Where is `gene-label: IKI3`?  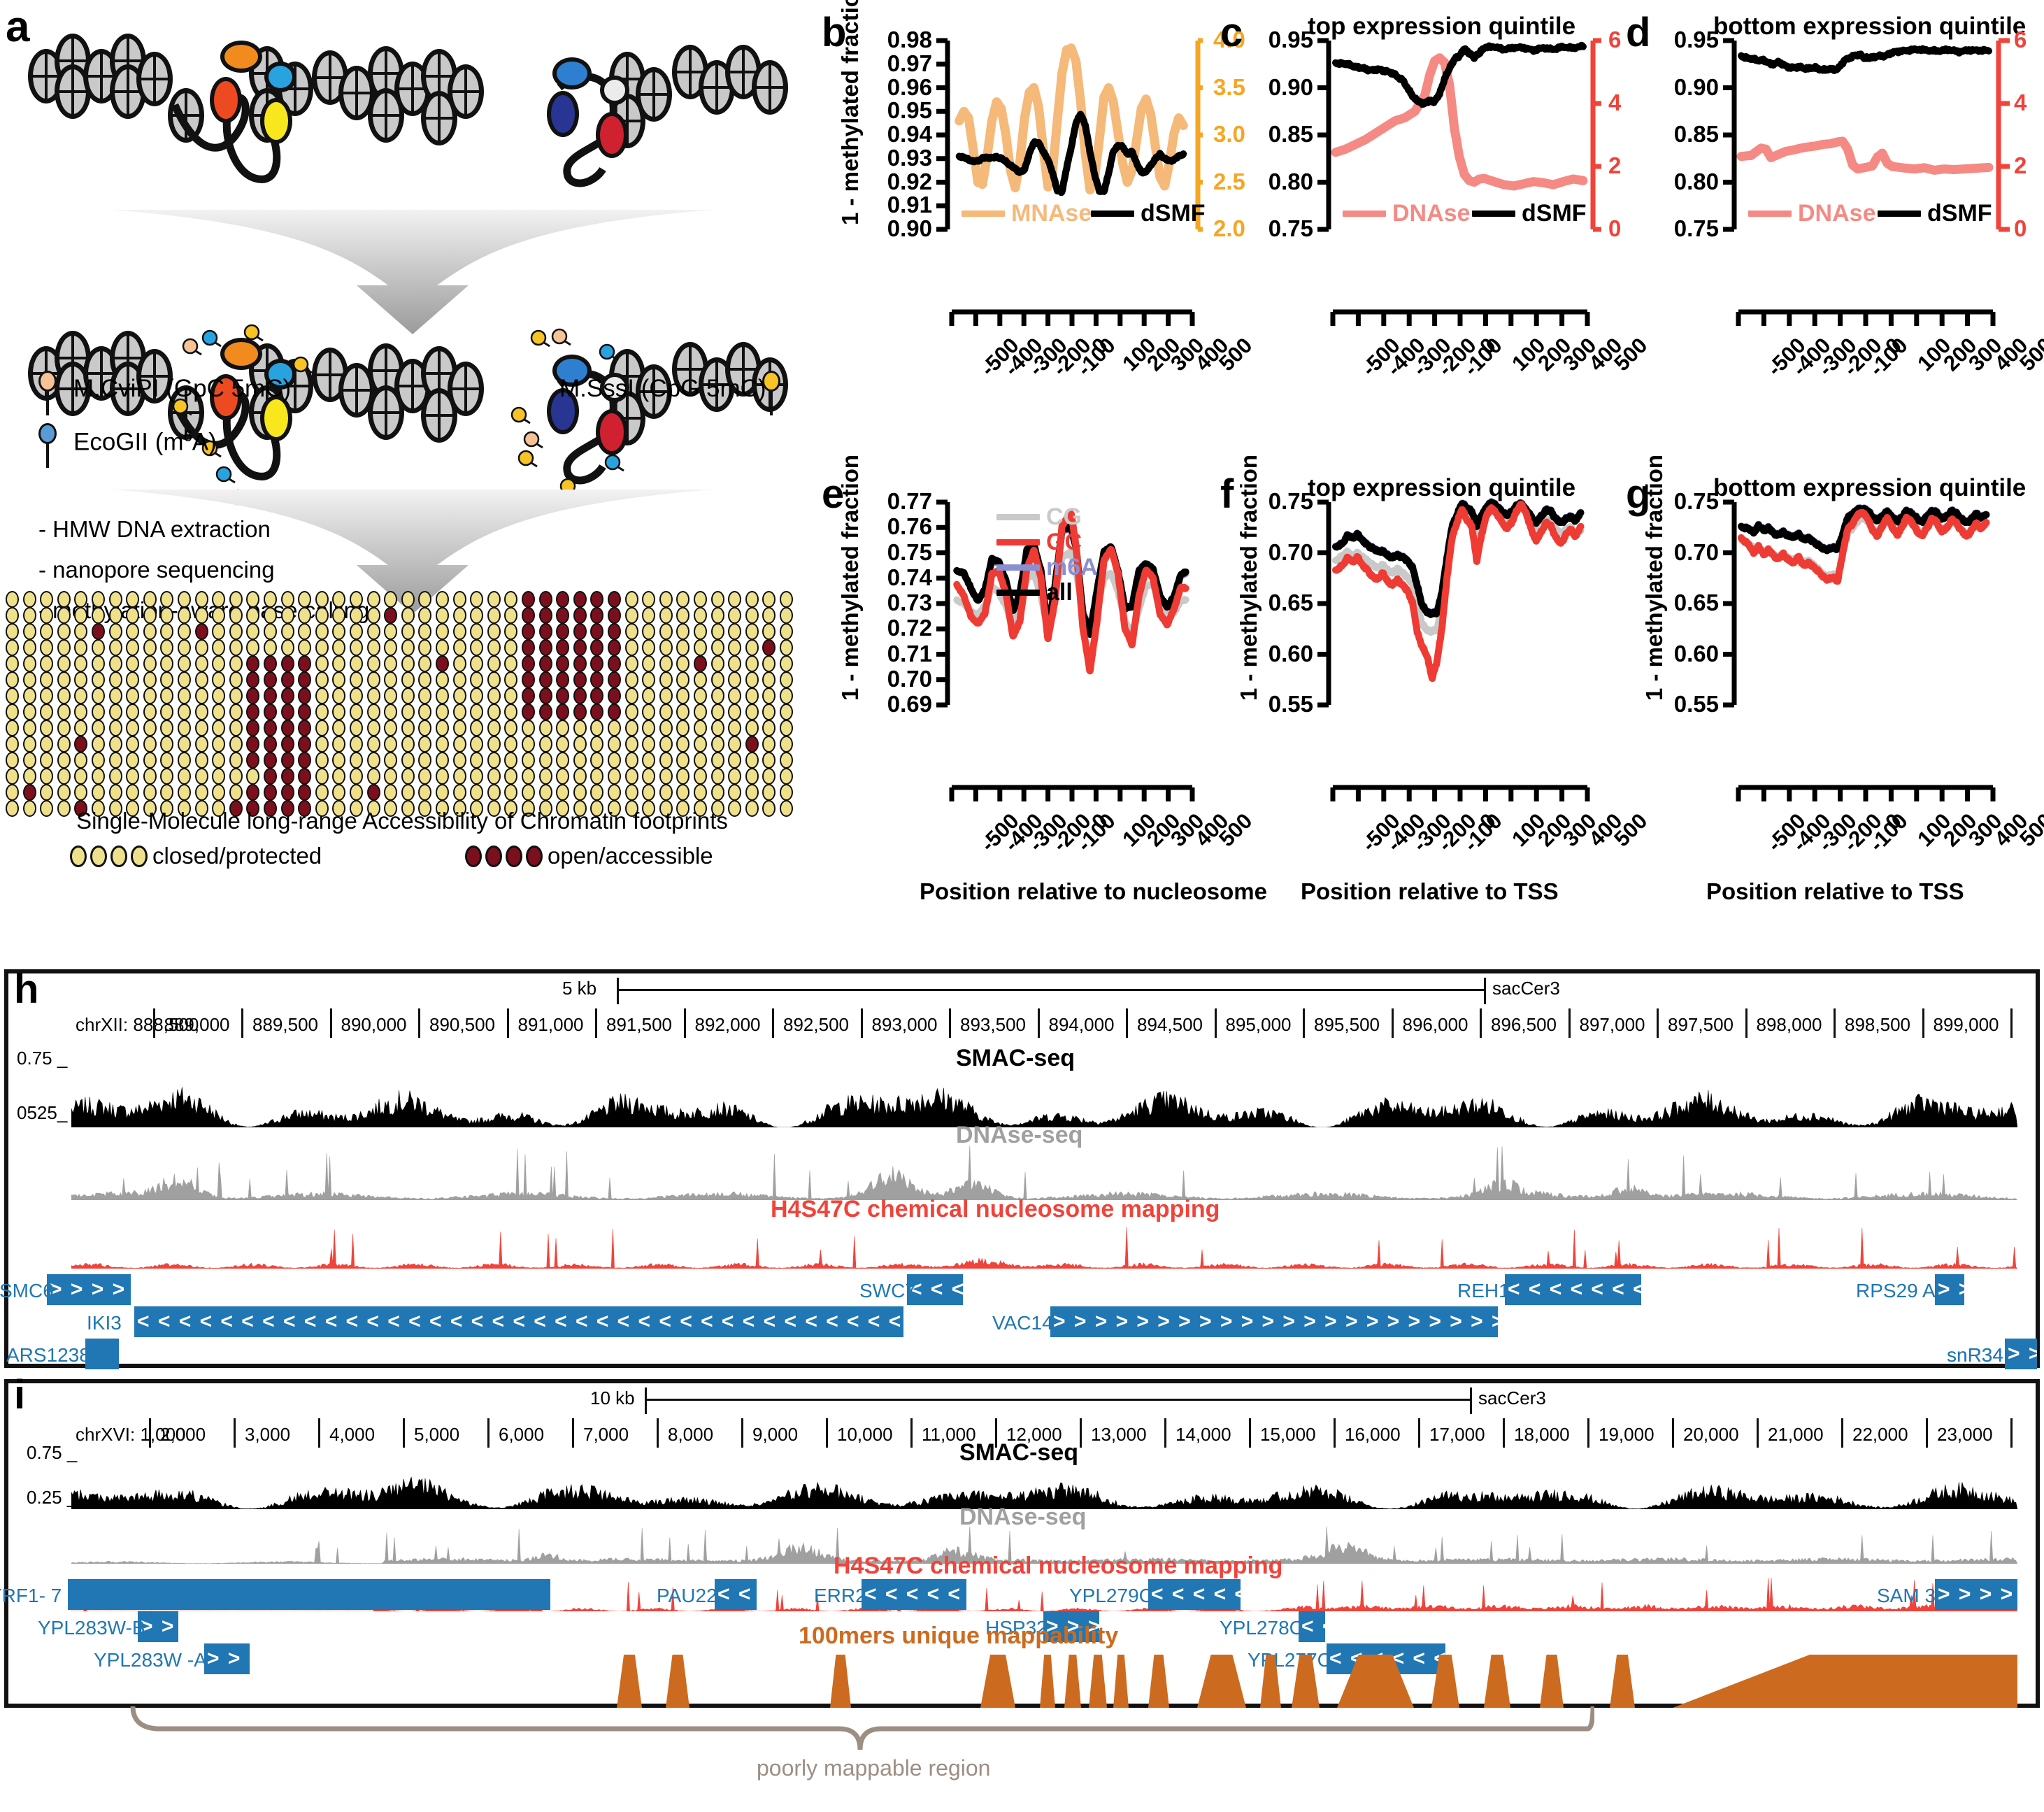
gene-label: IKI3 is located at coordinates (104, 1323).